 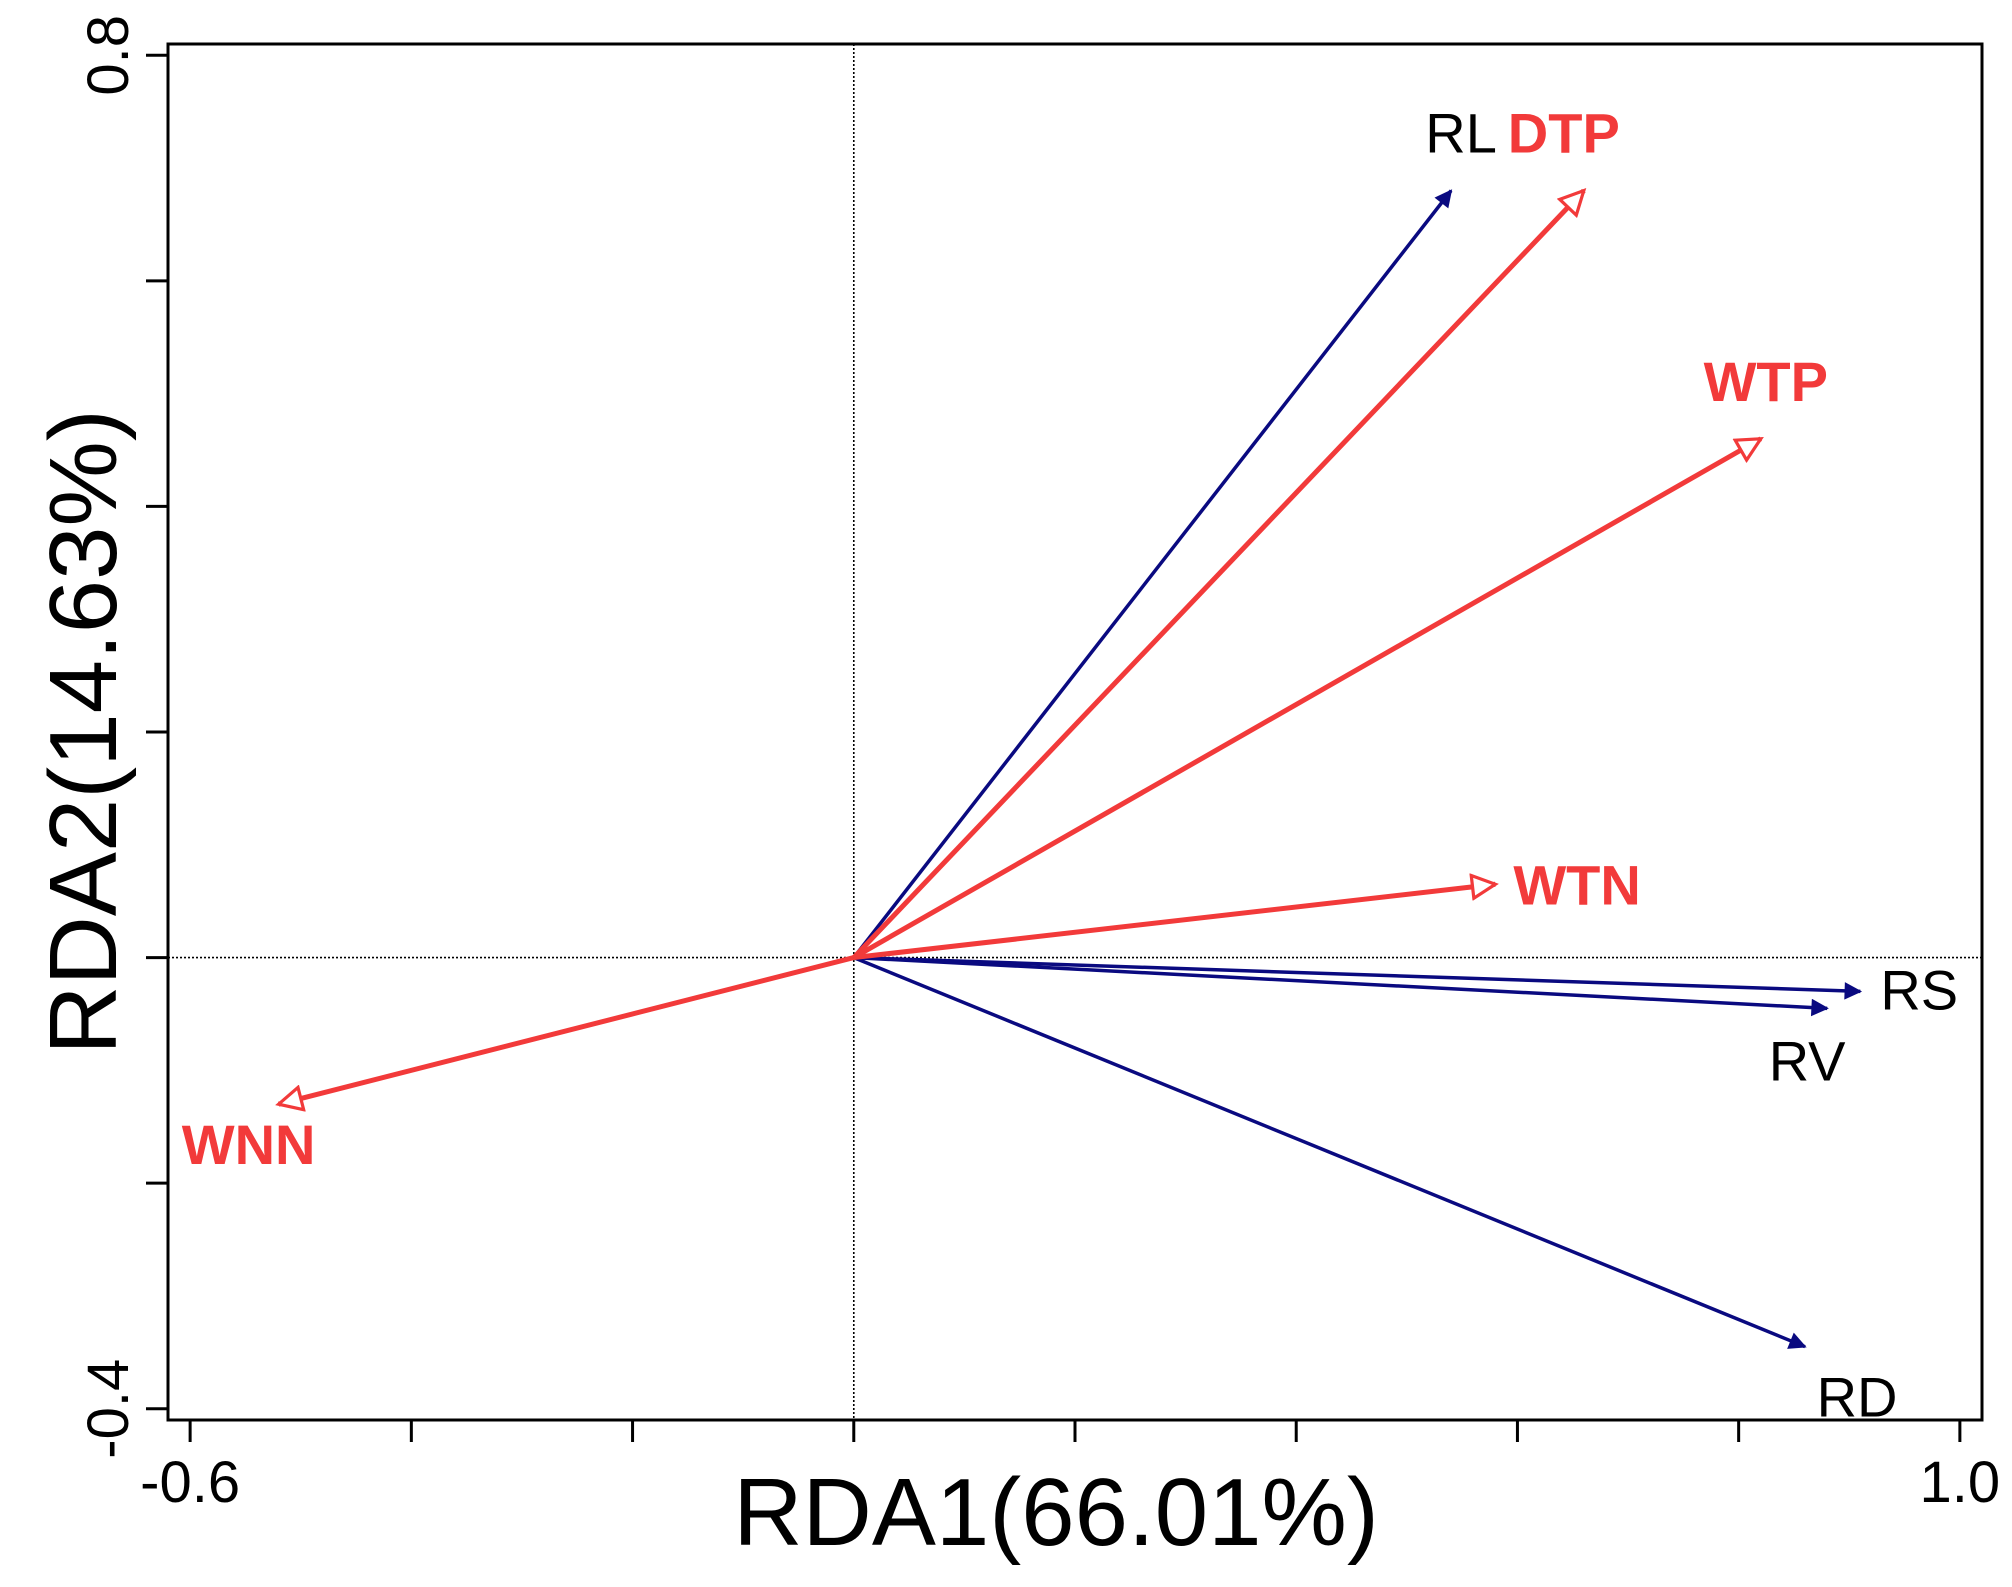 I want to click on x-tick-label: -0.6, so click(x=190, y=1482).